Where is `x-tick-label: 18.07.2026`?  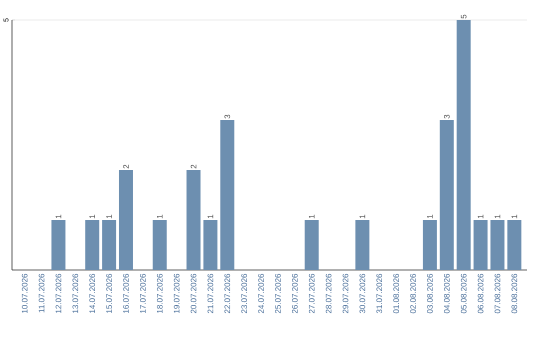 x-tick-label: 18.07.2026 is located at coordinates (159, 293).